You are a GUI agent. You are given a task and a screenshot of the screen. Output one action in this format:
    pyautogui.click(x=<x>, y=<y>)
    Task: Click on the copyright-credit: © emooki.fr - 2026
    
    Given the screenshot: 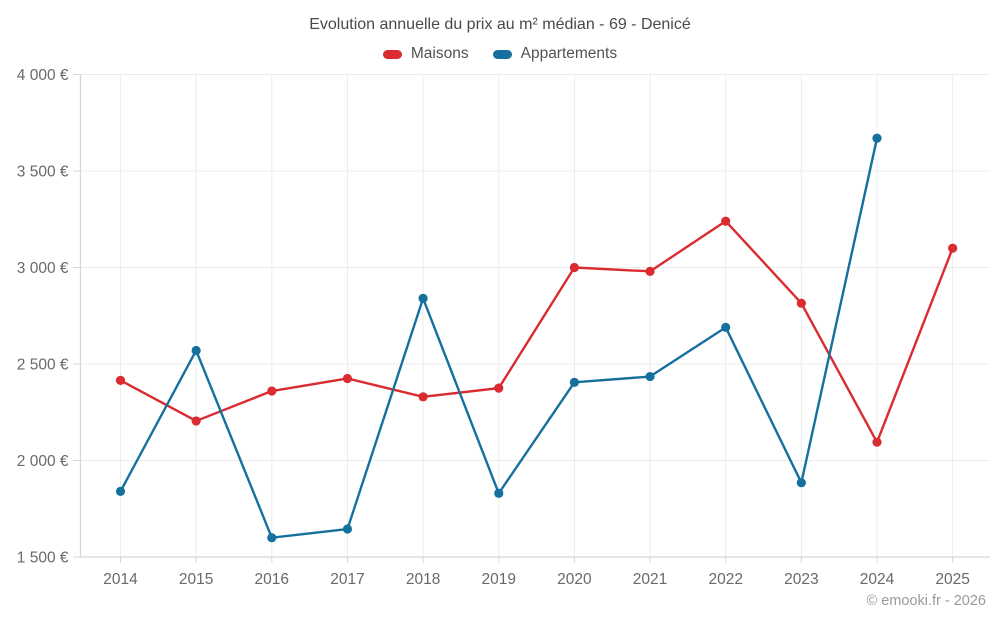 What is the action you would take?
    pyautogui.click(x=926, y=601)
    